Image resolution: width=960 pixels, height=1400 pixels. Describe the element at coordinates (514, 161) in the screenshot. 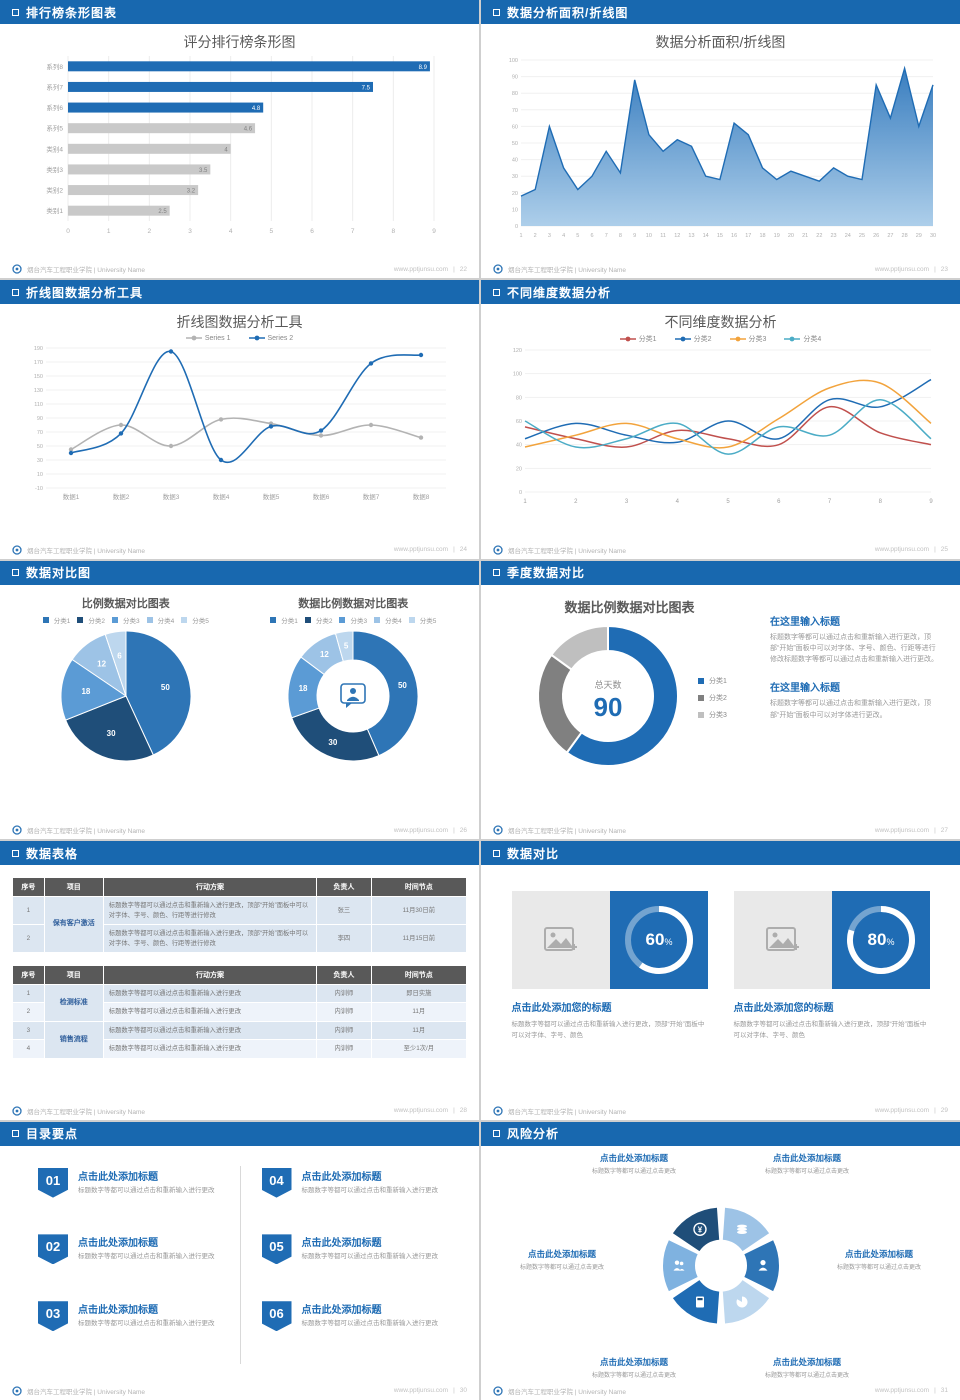

I see `svg-text: 40` at that location.